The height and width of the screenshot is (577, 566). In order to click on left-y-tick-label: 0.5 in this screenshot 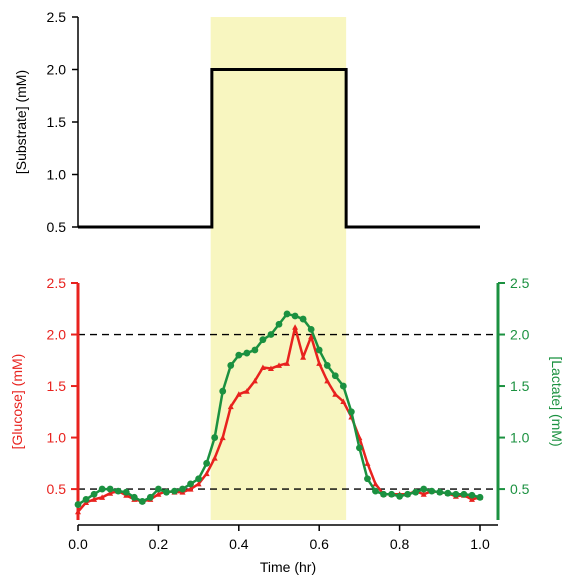, I will do `click(57, 489)`.